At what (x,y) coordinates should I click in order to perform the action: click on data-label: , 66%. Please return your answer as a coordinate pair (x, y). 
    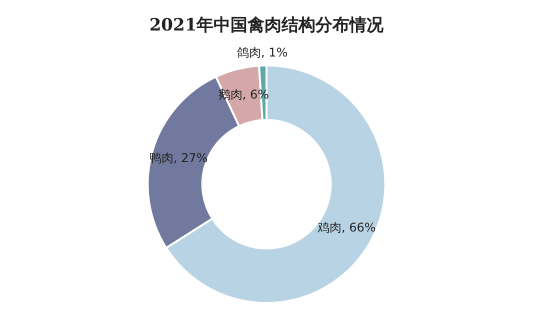
    Looking at the image, I should click on (359, 227).